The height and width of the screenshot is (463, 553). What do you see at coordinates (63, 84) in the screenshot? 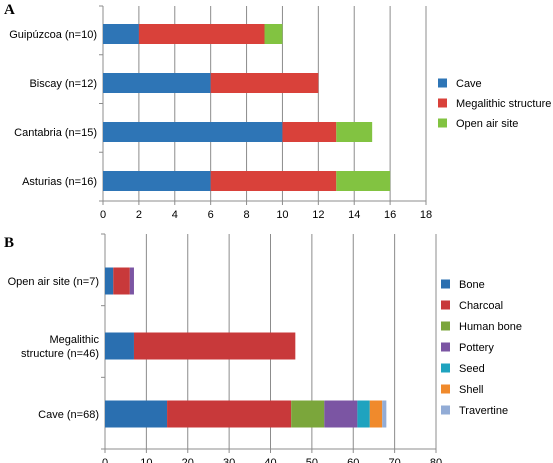
I see `panel-a-category-label: Biscay (n=12)` at bounding box center [63, 84].